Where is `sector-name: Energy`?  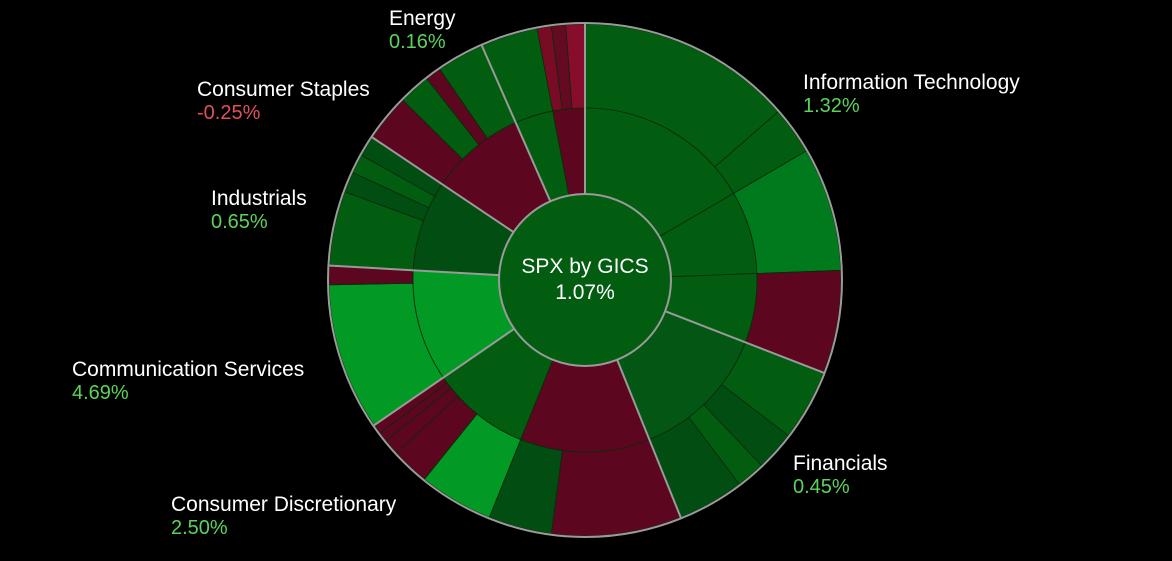
sector-name: Energy is located at coordinates (422, 18).